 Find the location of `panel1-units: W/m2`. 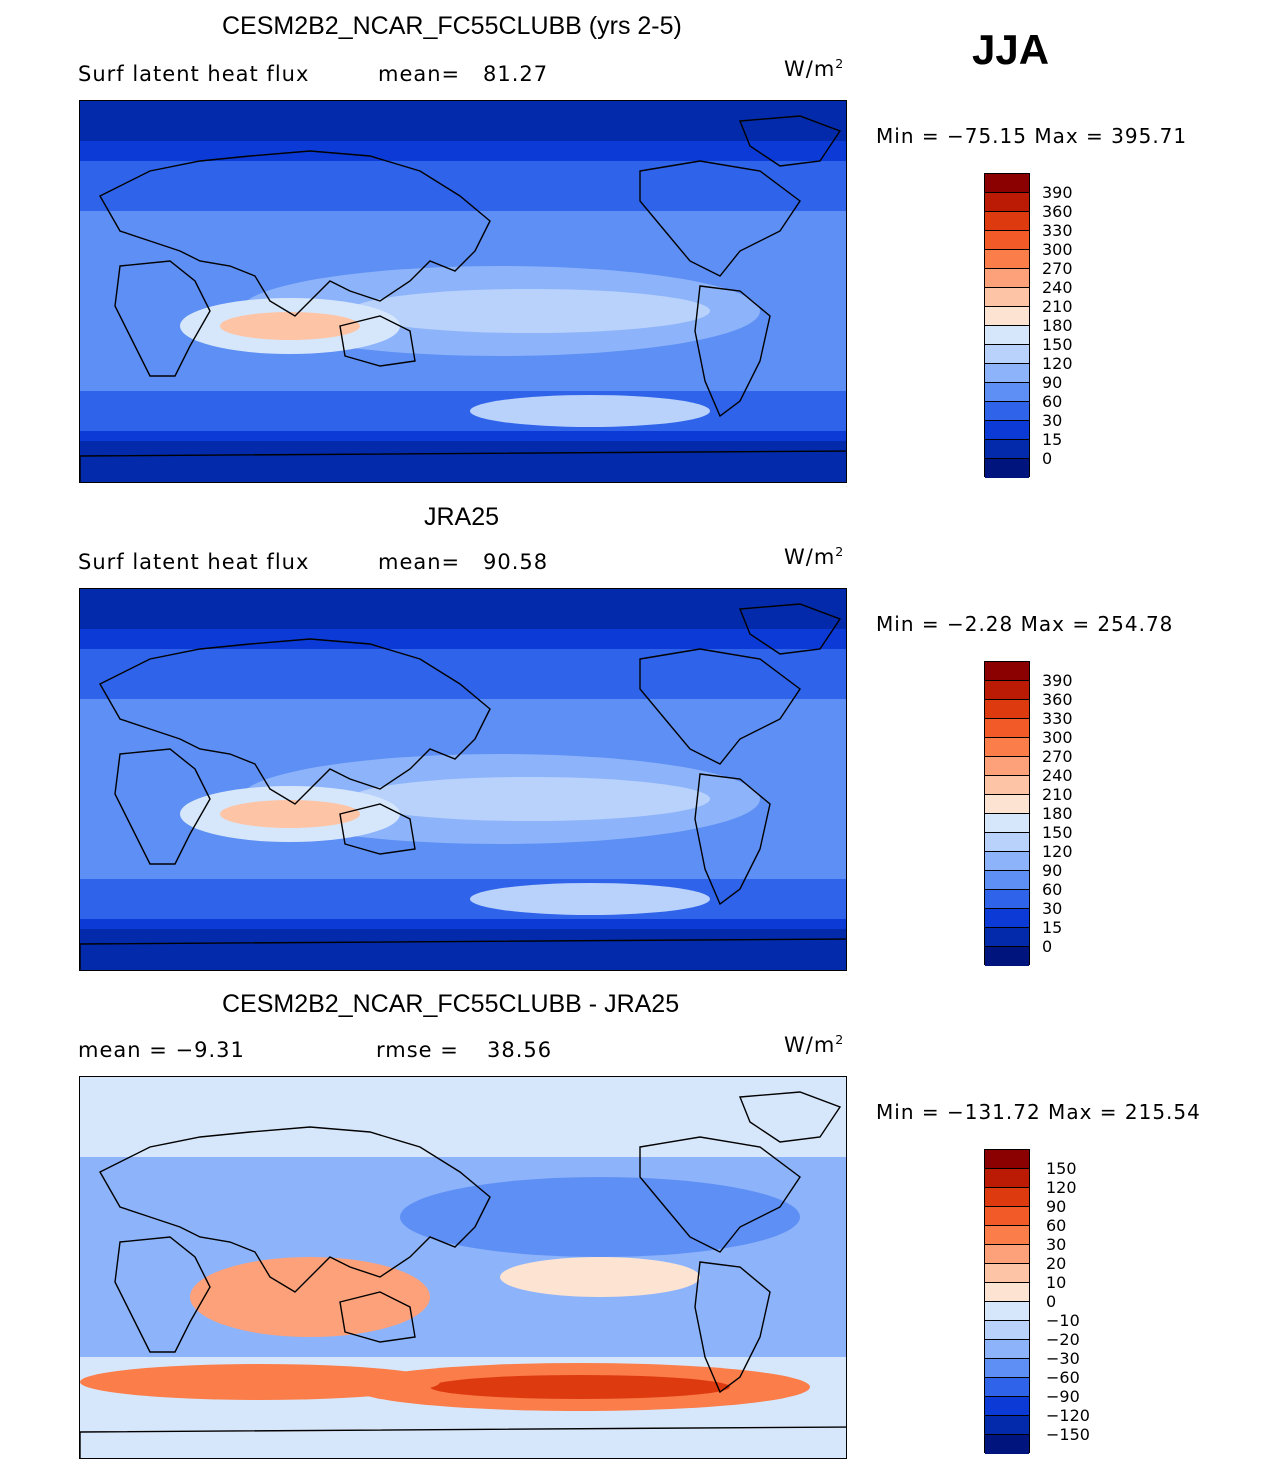

panel1-units: W/m2 is located at coordinates (814, 68).